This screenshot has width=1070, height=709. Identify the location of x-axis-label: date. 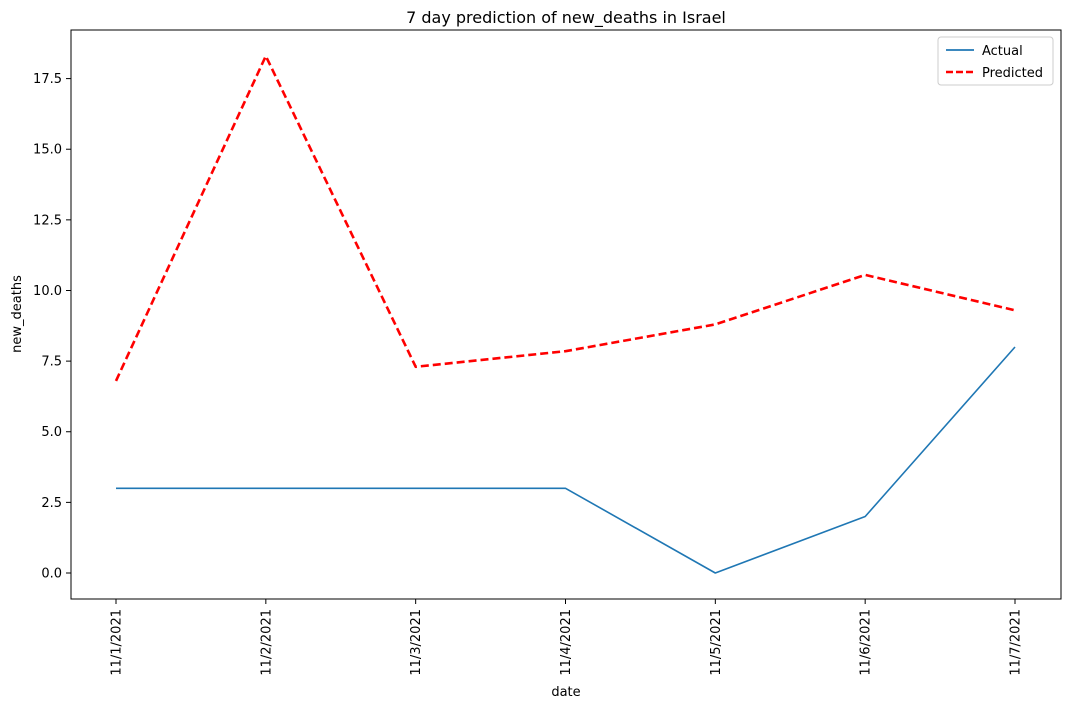
(565, 692).